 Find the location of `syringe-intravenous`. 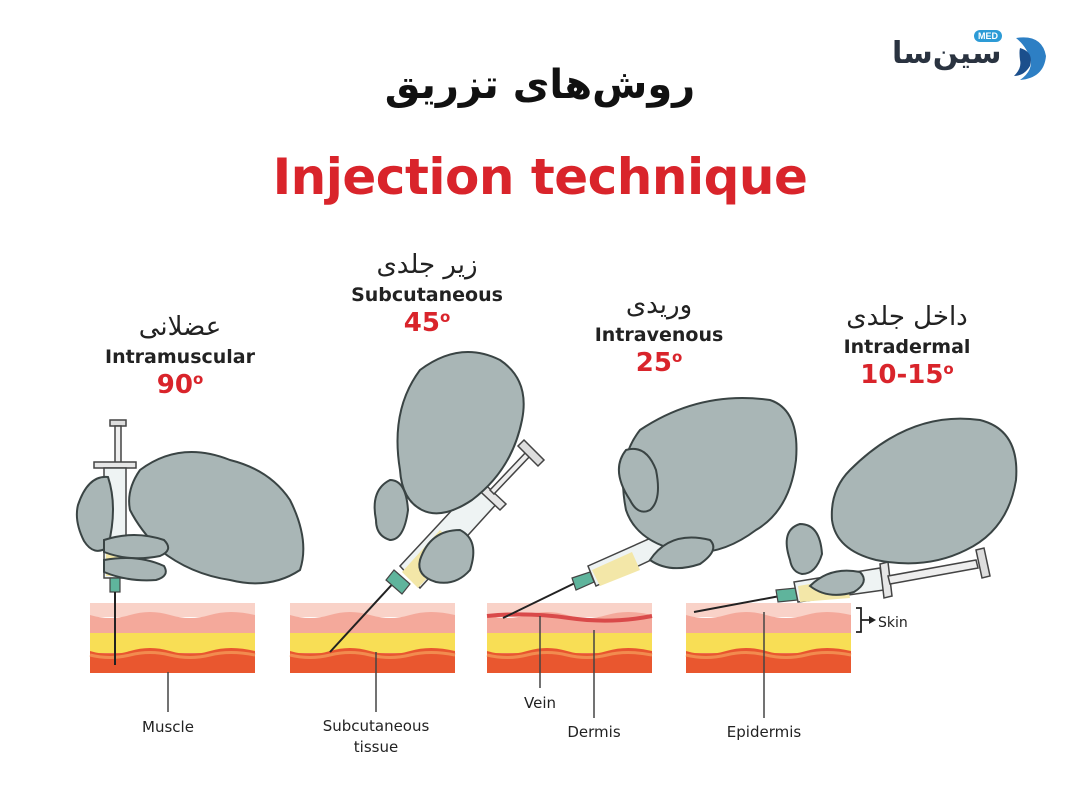

syringe-intravenous is located at coordinates (585, 576).